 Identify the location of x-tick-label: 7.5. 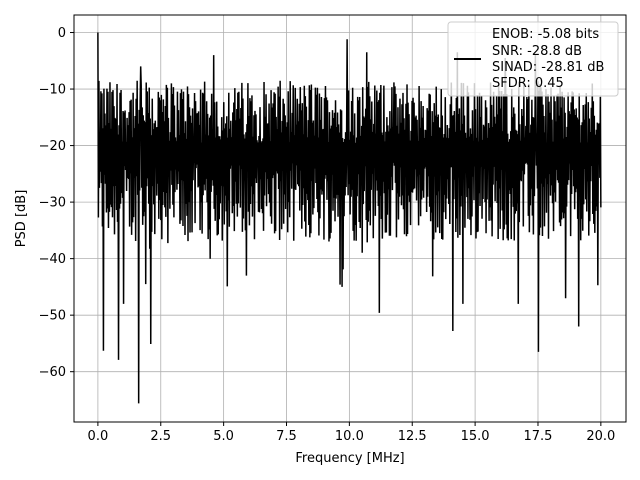
(286, 436).